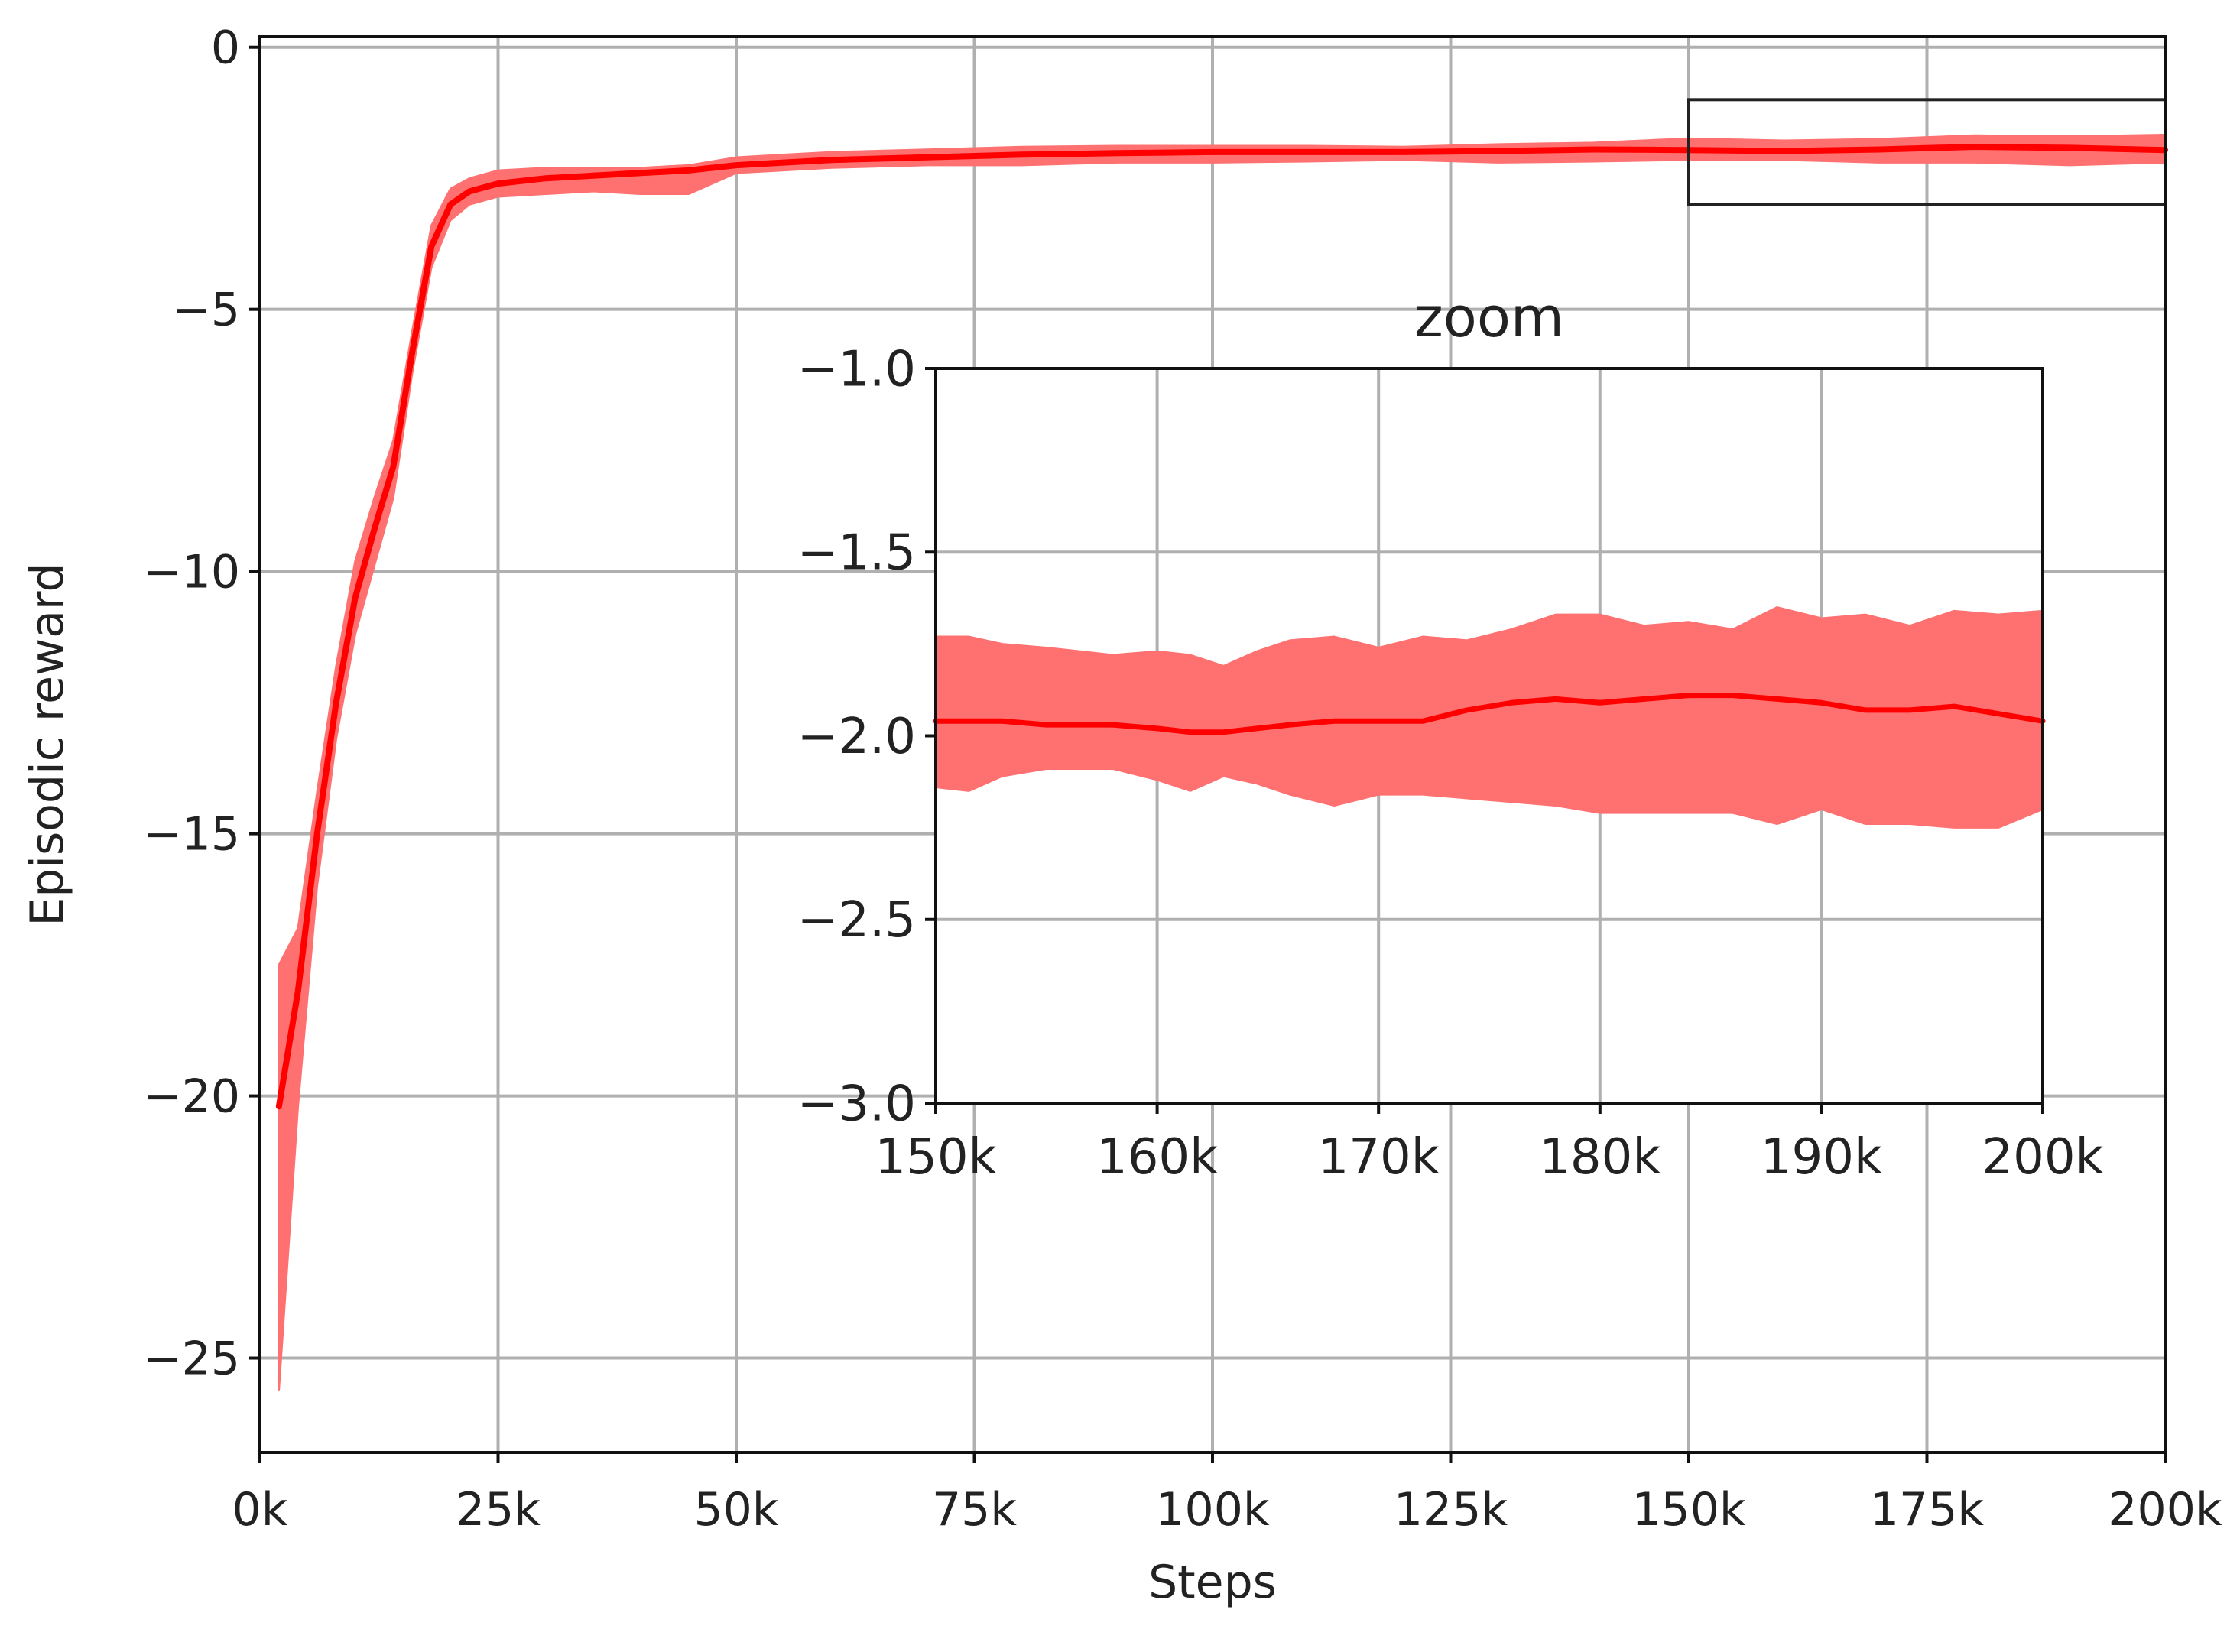 This screenshot has width=2240, height=1652. Describe the element at coordinates (191, 572) in the screenshot. I see `main-y-tick-label: −10` at that location.